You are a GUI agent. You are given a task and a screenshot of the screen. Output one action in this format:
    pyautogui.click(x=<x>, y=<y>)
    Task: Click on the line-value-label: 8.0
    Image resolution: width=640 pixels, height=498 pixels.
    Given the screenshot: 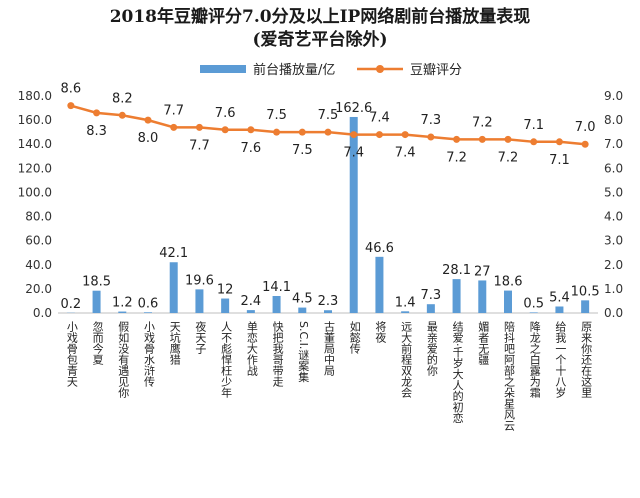 What is the action you would take?
    pyautogui.click(x=148, y=138)
    